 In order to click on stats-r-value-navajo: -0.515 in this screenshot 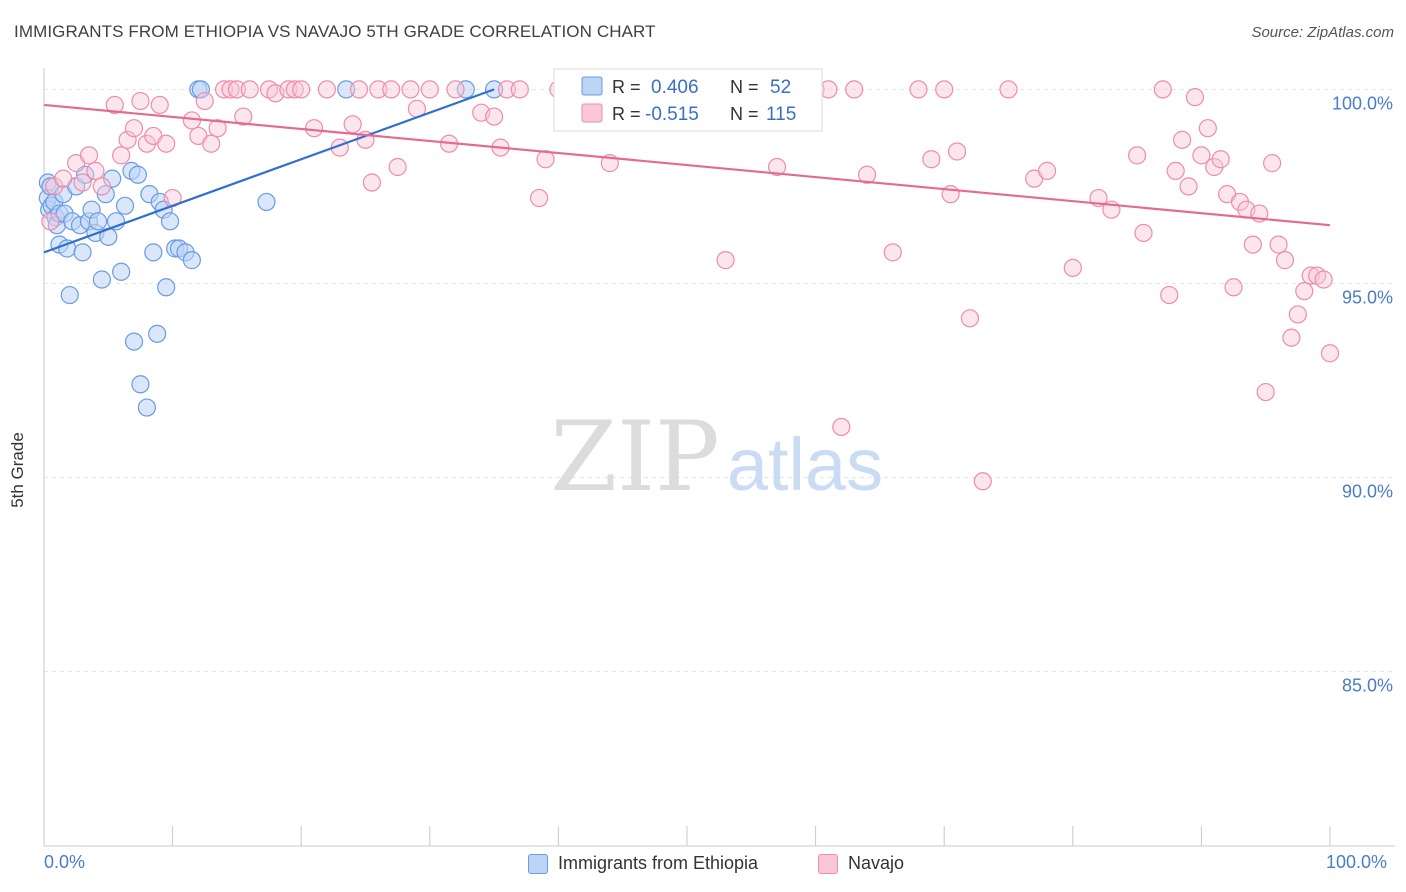, I will do `click(672, 114)`.